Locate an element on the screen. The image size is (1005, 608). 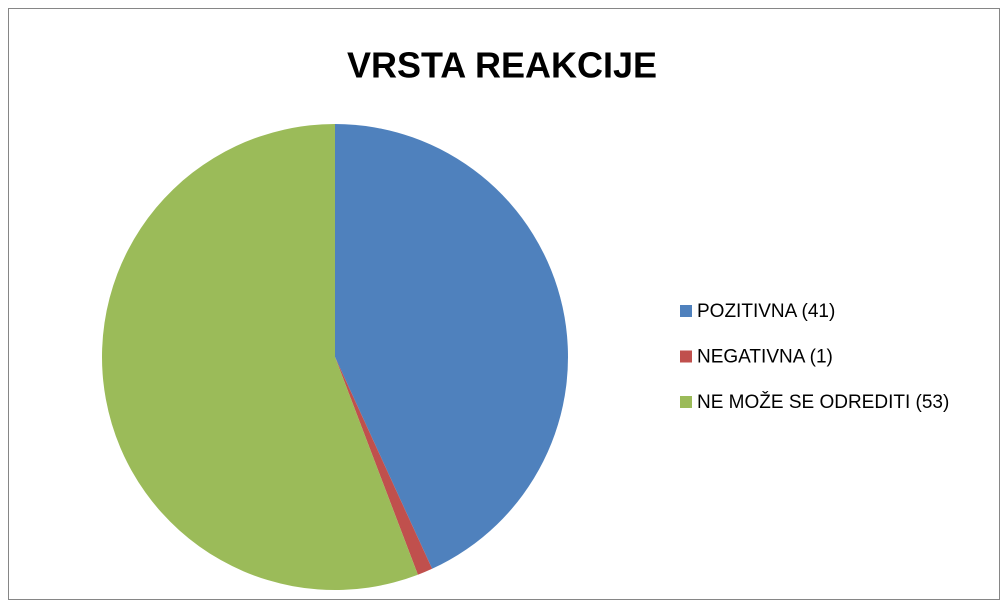
legend-label: NE MOŽE SE ODREDITI (53) is located at coordinates (823, 402).